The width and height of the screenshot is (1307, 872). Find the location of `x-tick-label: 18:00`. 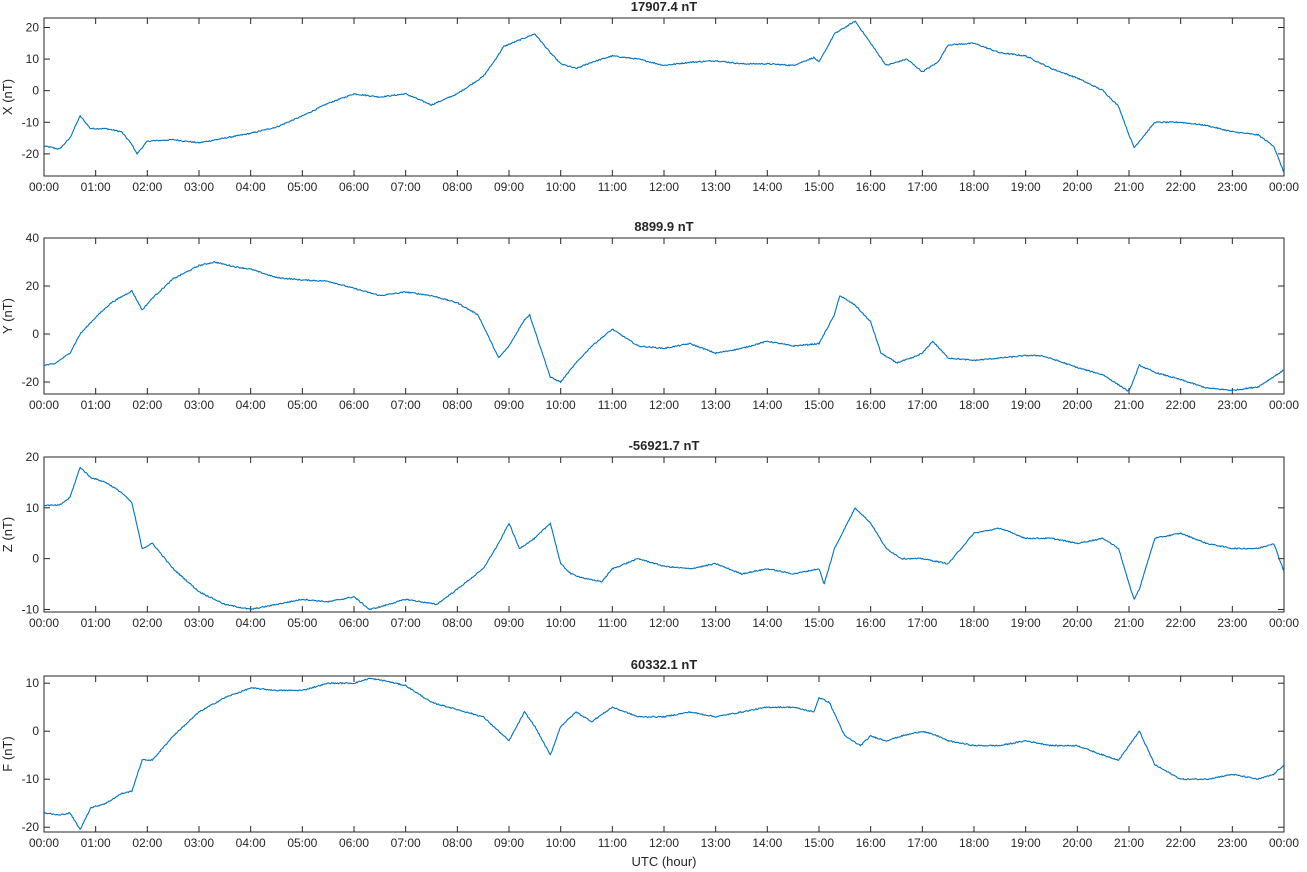

x-tick-label: 18:00 is located at coordinates (974, 405).